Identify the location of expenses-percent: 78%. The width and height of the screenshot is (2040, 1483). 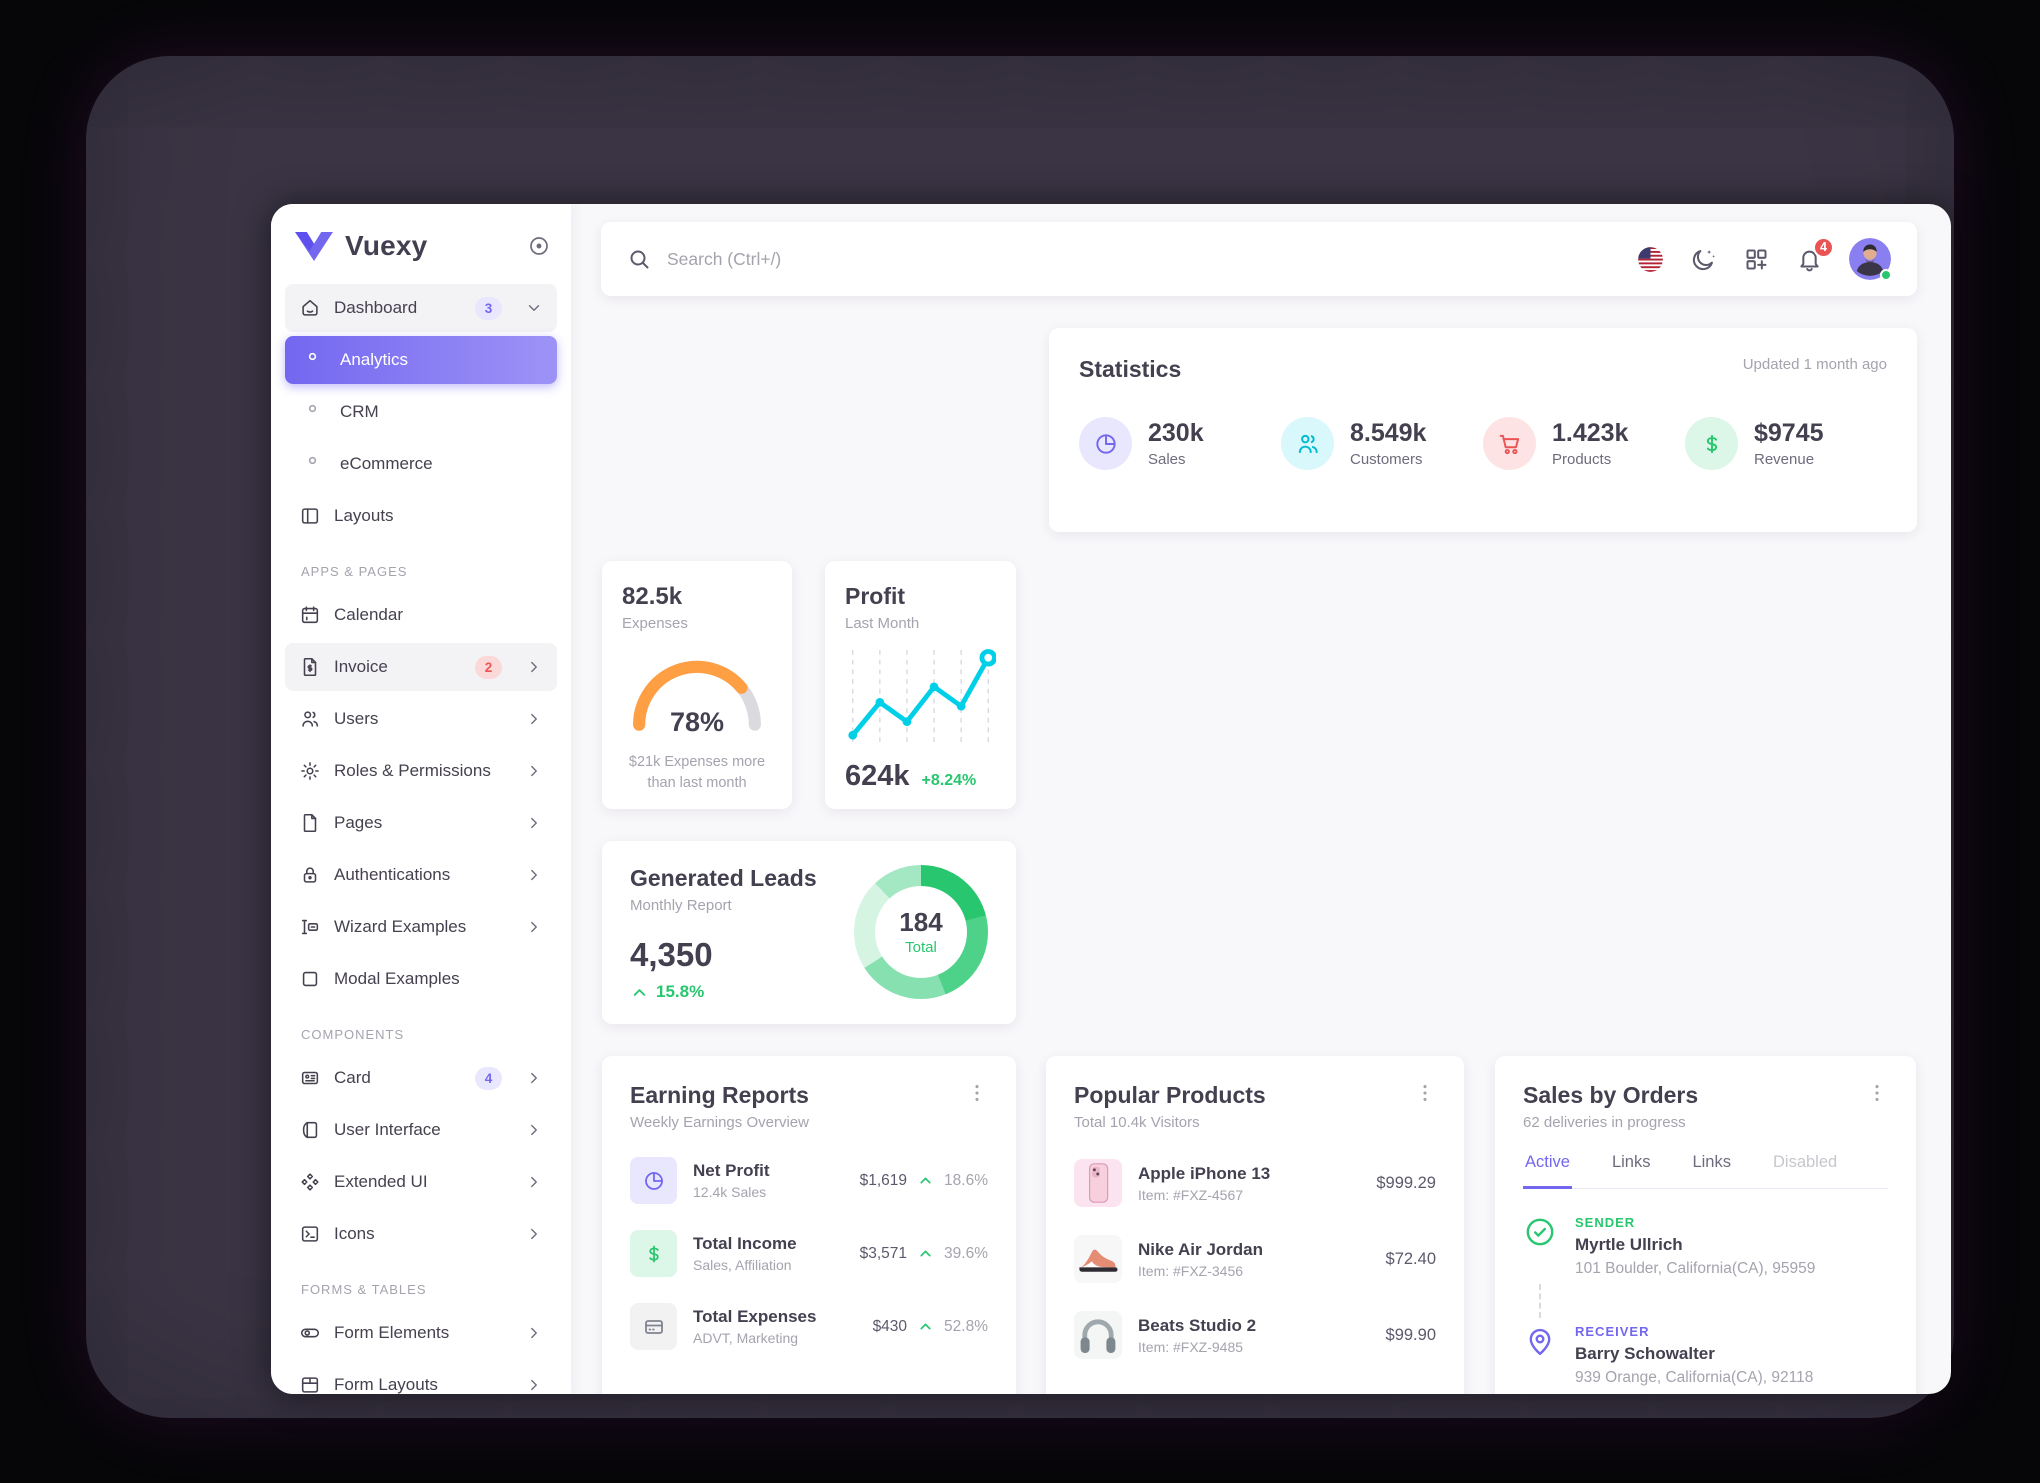
(697, 722).